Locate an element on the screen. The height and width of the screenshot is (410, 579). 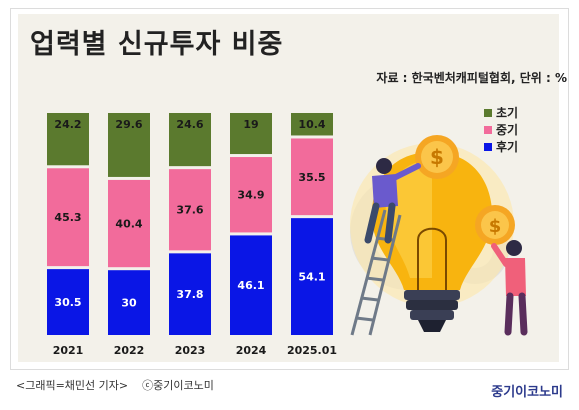
data-label-mid-2021: 45.3 is located at coordinates (67, 217).